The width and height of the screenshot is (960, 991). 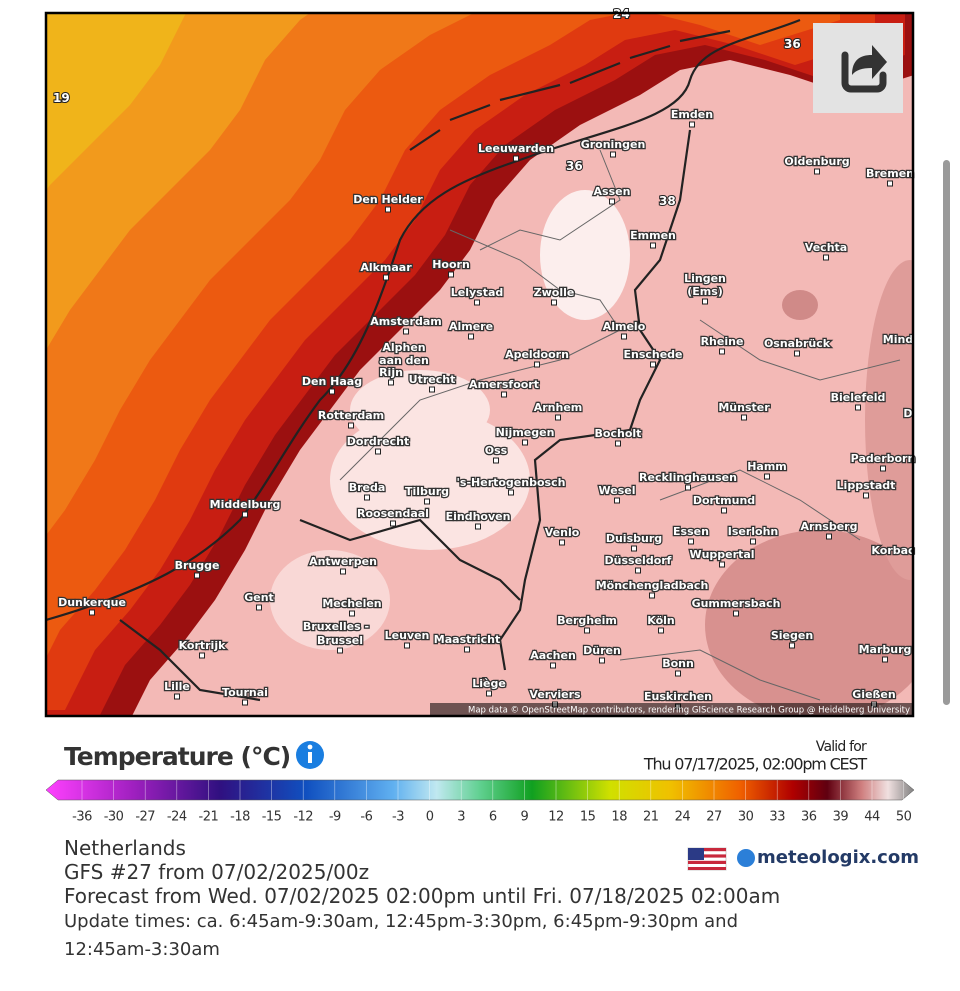 What do you see at coordinates (432, 379) in the screenshot?
I see `city-label: Utrecht` at bounding box center [432, 379].